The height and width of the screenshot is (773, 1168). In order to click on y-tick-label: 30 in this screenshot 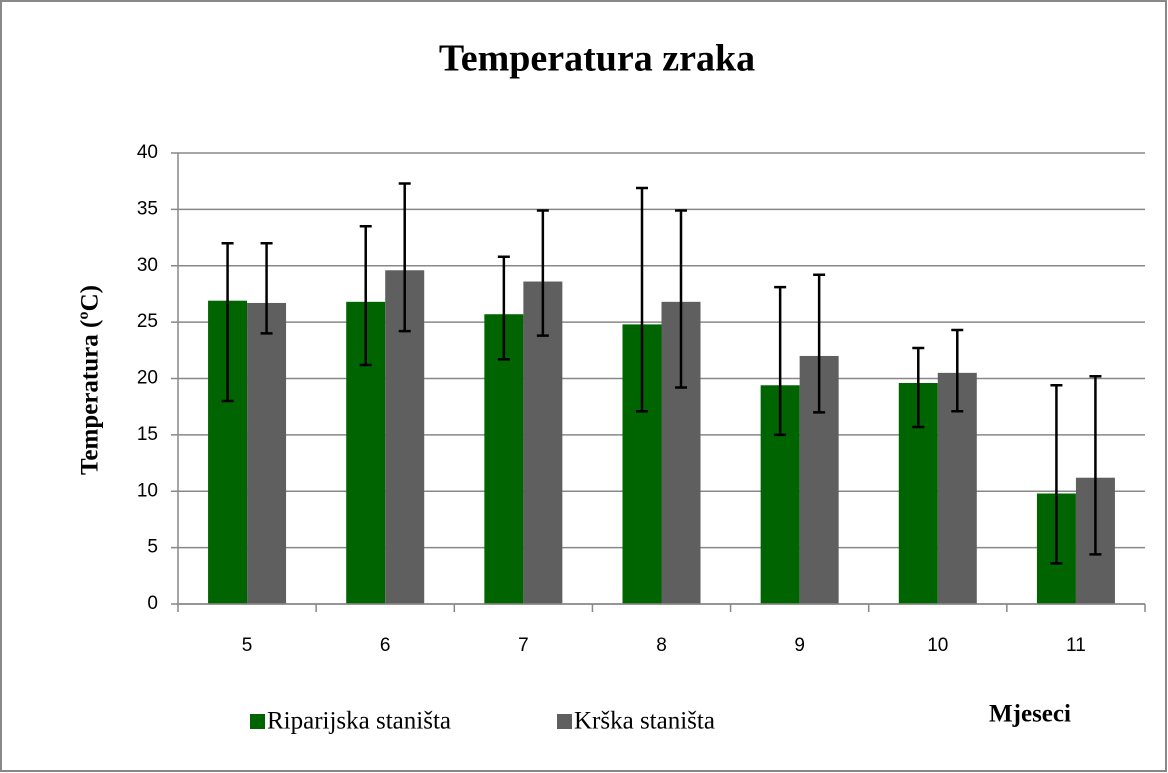, I will do `click(147, 265)`.